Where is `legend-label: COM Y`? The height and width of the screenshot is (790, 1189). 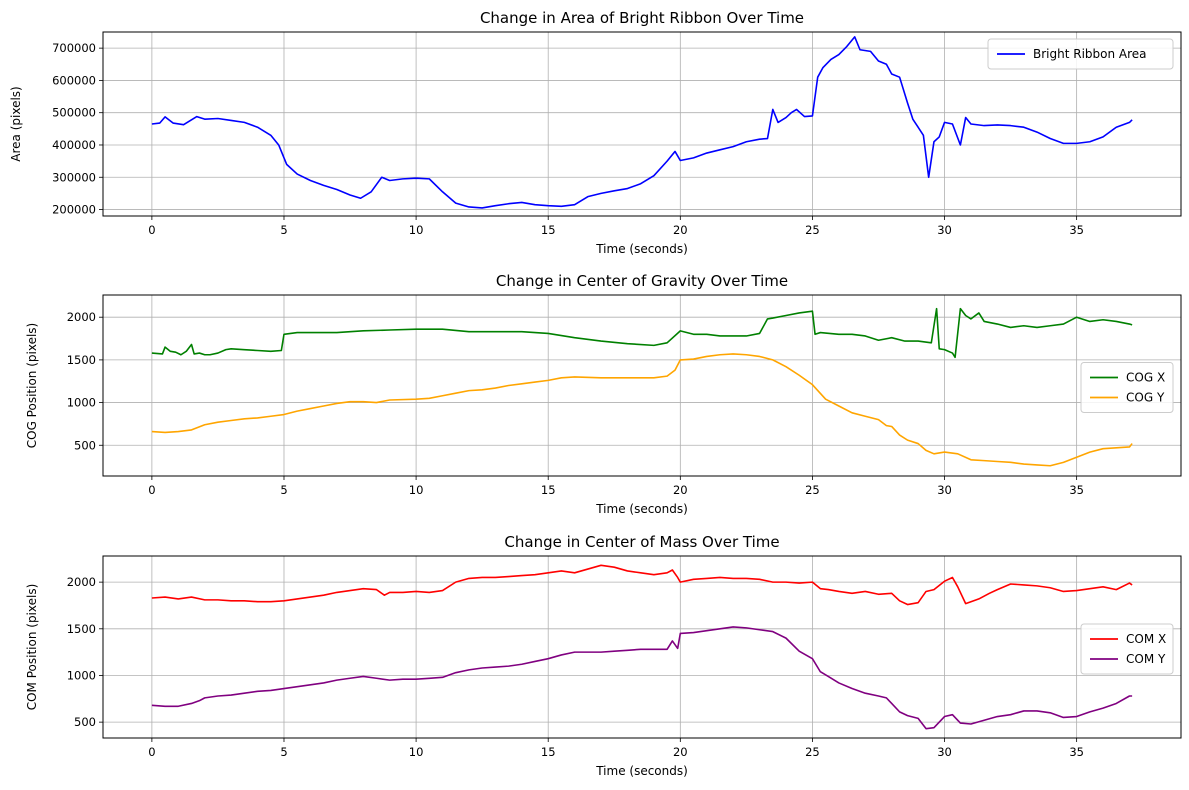
legend-label: COM Y is located at coordinates (1146, 659).